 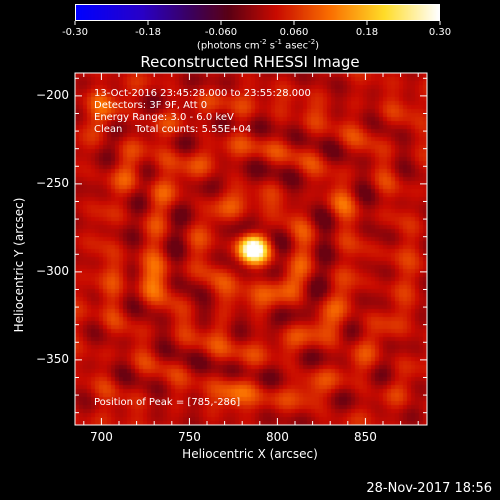 I want to click on x-tick-label: 800, so click(x=277, y=437).